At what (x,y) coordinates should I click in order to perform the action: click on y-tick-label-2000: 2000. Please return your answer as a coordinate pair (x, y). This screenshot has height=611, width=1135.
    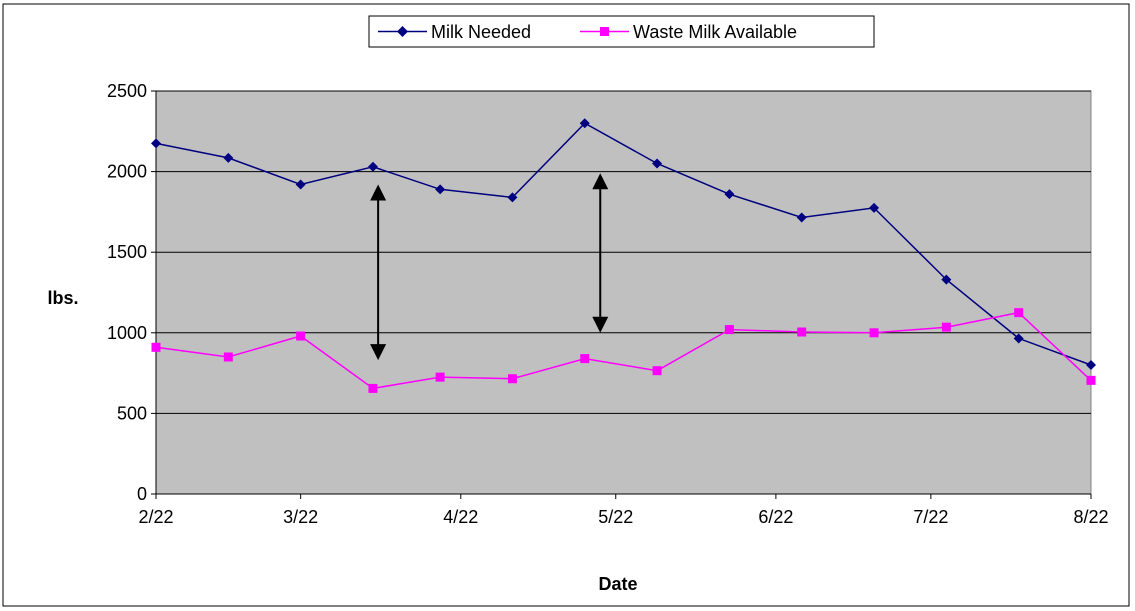
    Looking at the image, I should click on (127, 172).